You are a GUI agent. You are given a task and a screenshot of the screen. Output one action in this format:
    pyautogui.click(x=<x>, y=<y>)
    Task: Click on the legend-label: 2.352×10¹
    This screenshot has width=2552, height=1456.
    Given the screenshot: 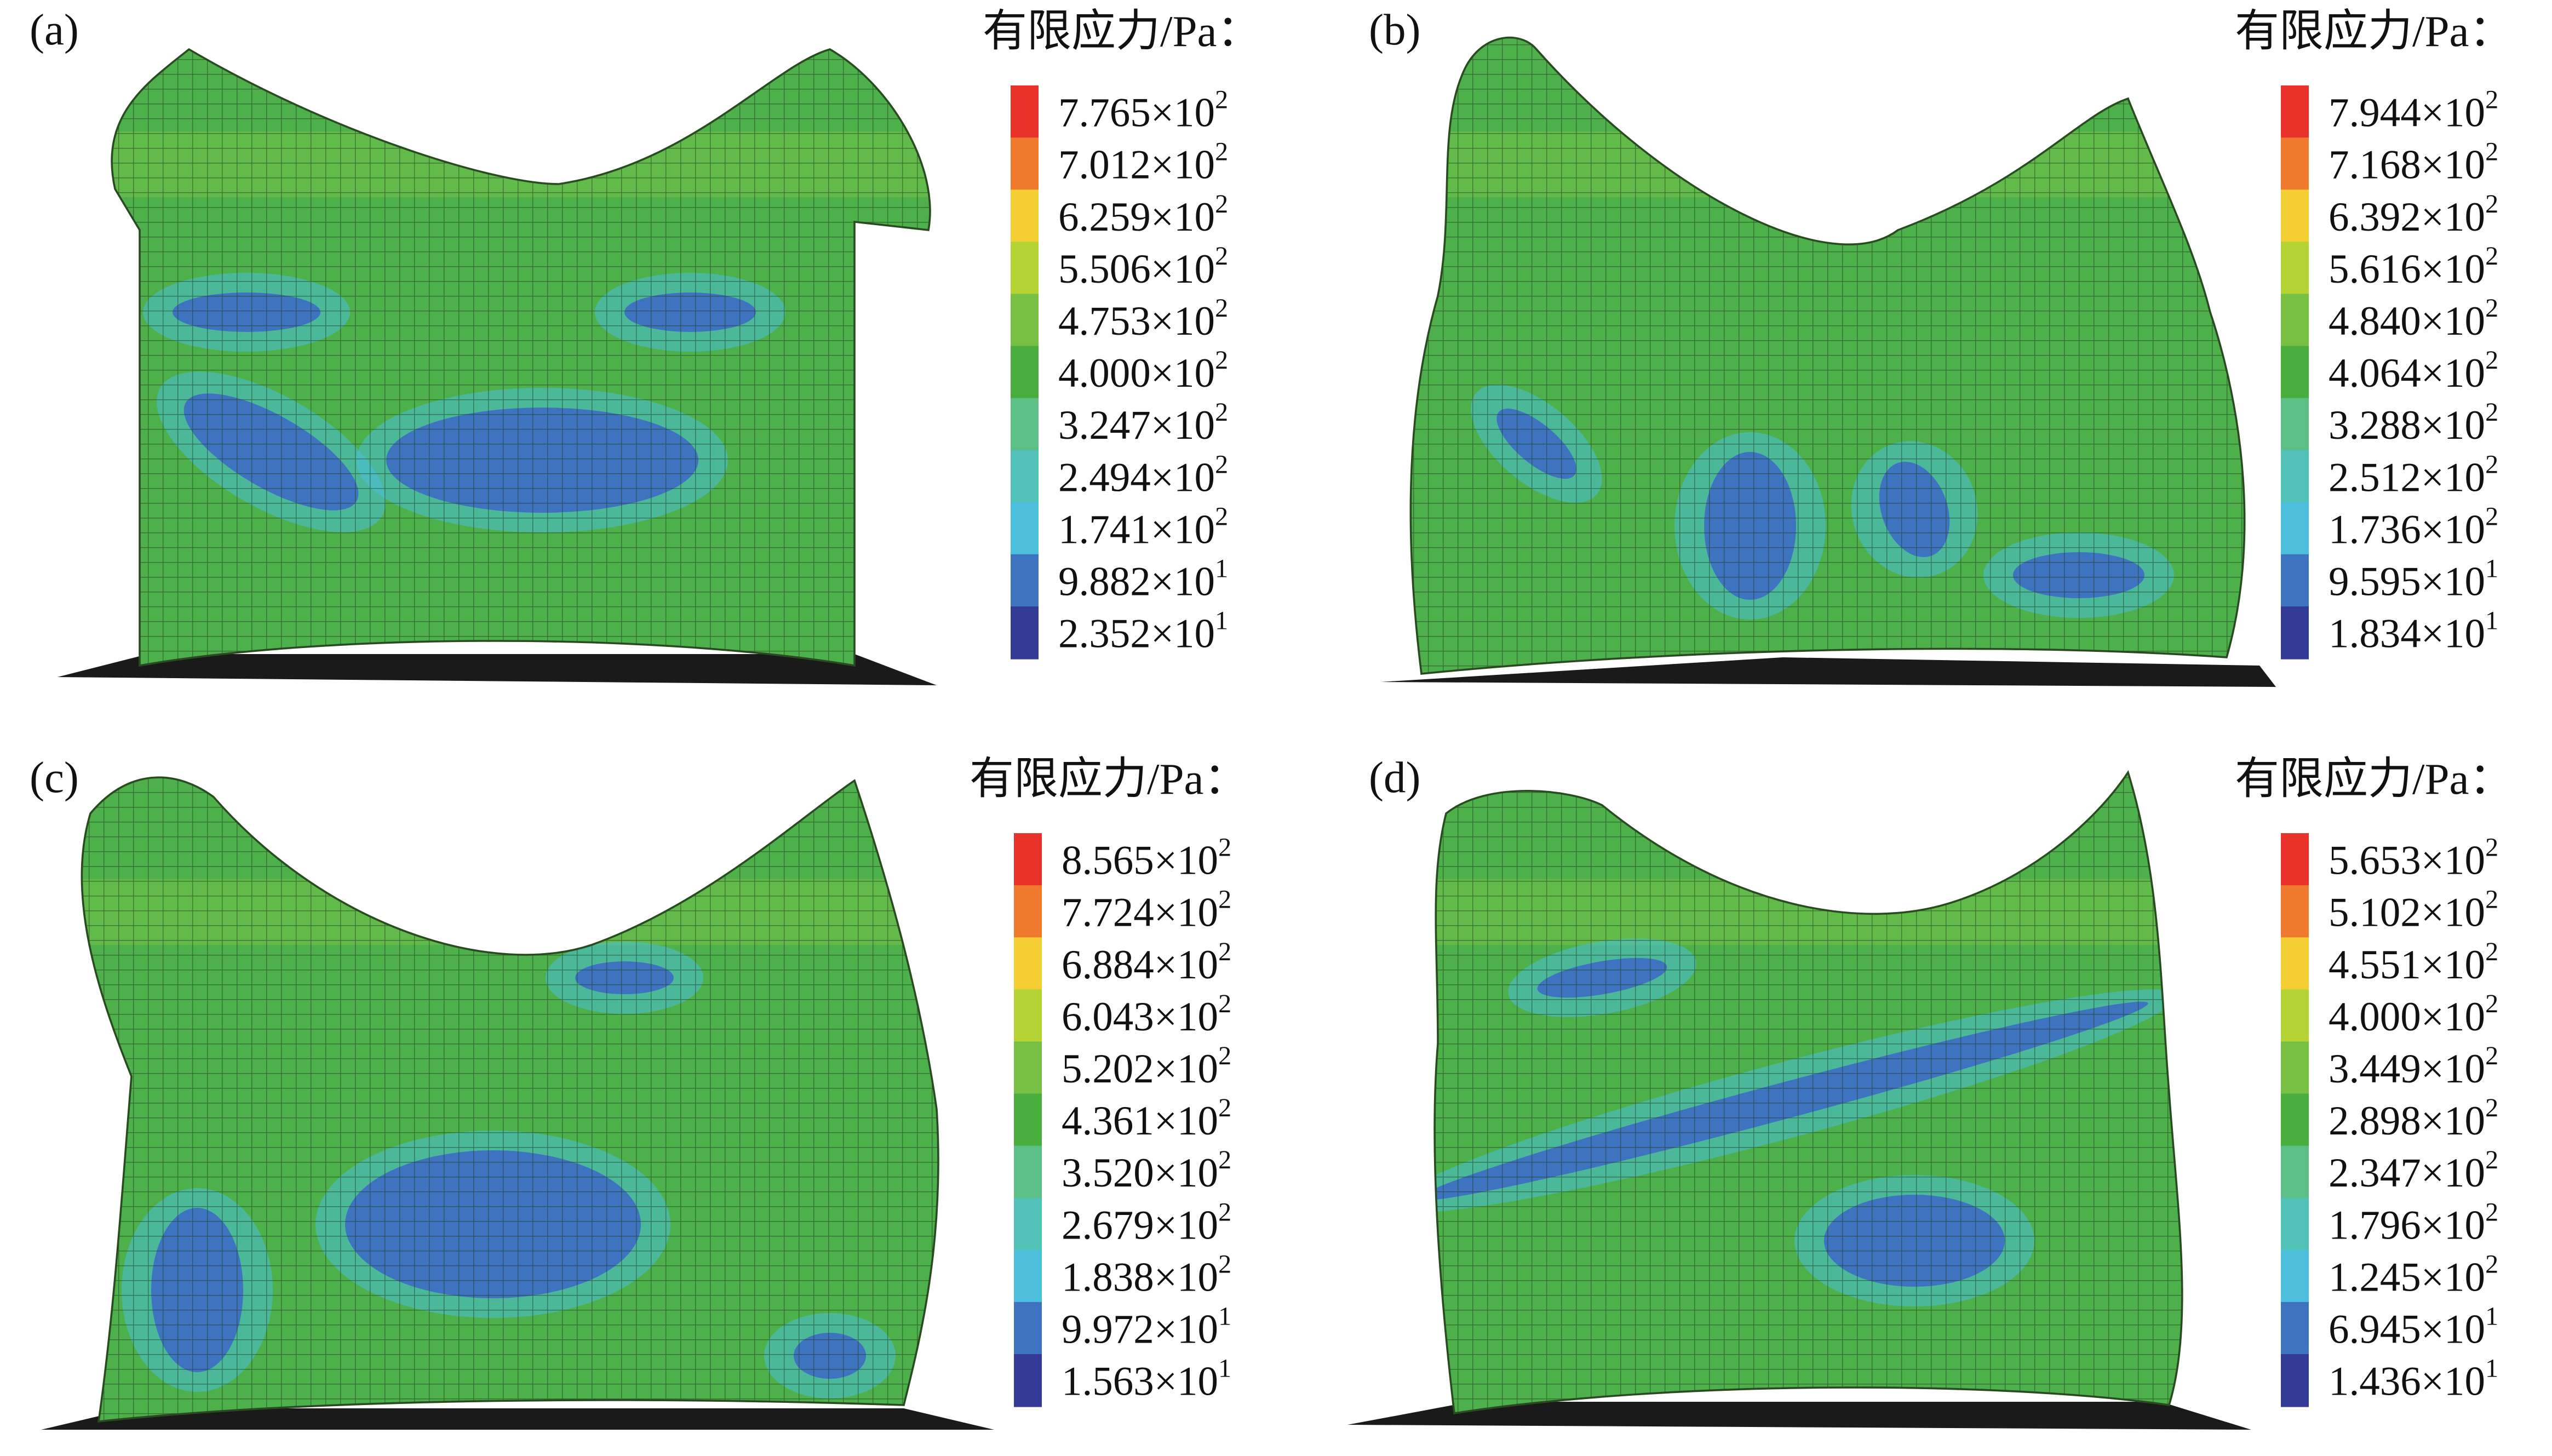 What is the action you would take?
    pyautogui.click(x=1143, y=631)
    